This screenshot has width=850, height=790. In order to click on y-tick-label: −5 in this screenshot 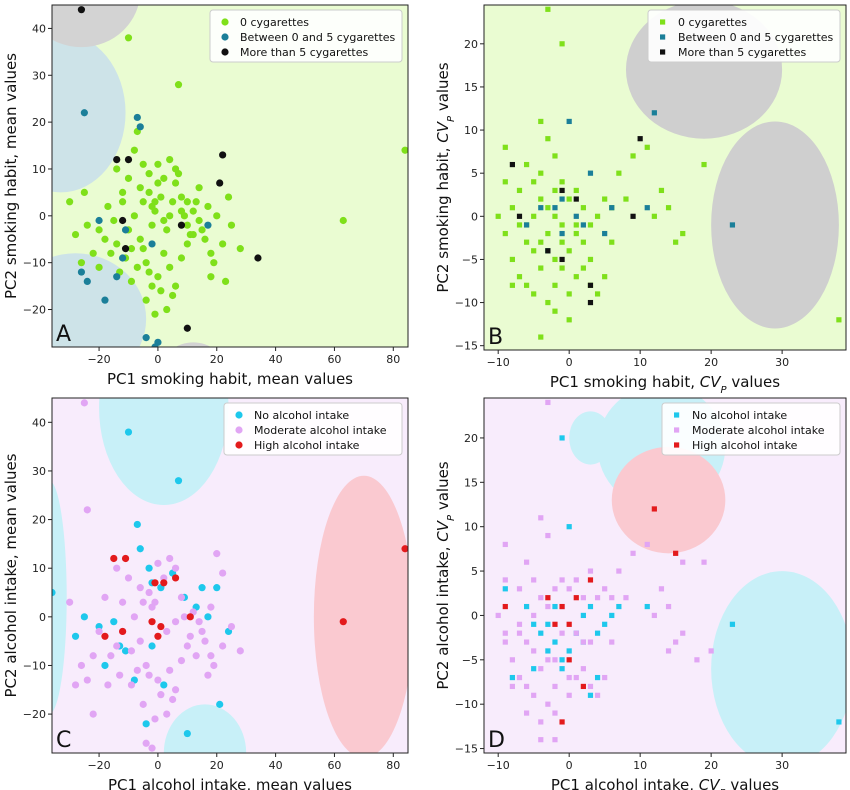, I will do `click(470, 660)`.